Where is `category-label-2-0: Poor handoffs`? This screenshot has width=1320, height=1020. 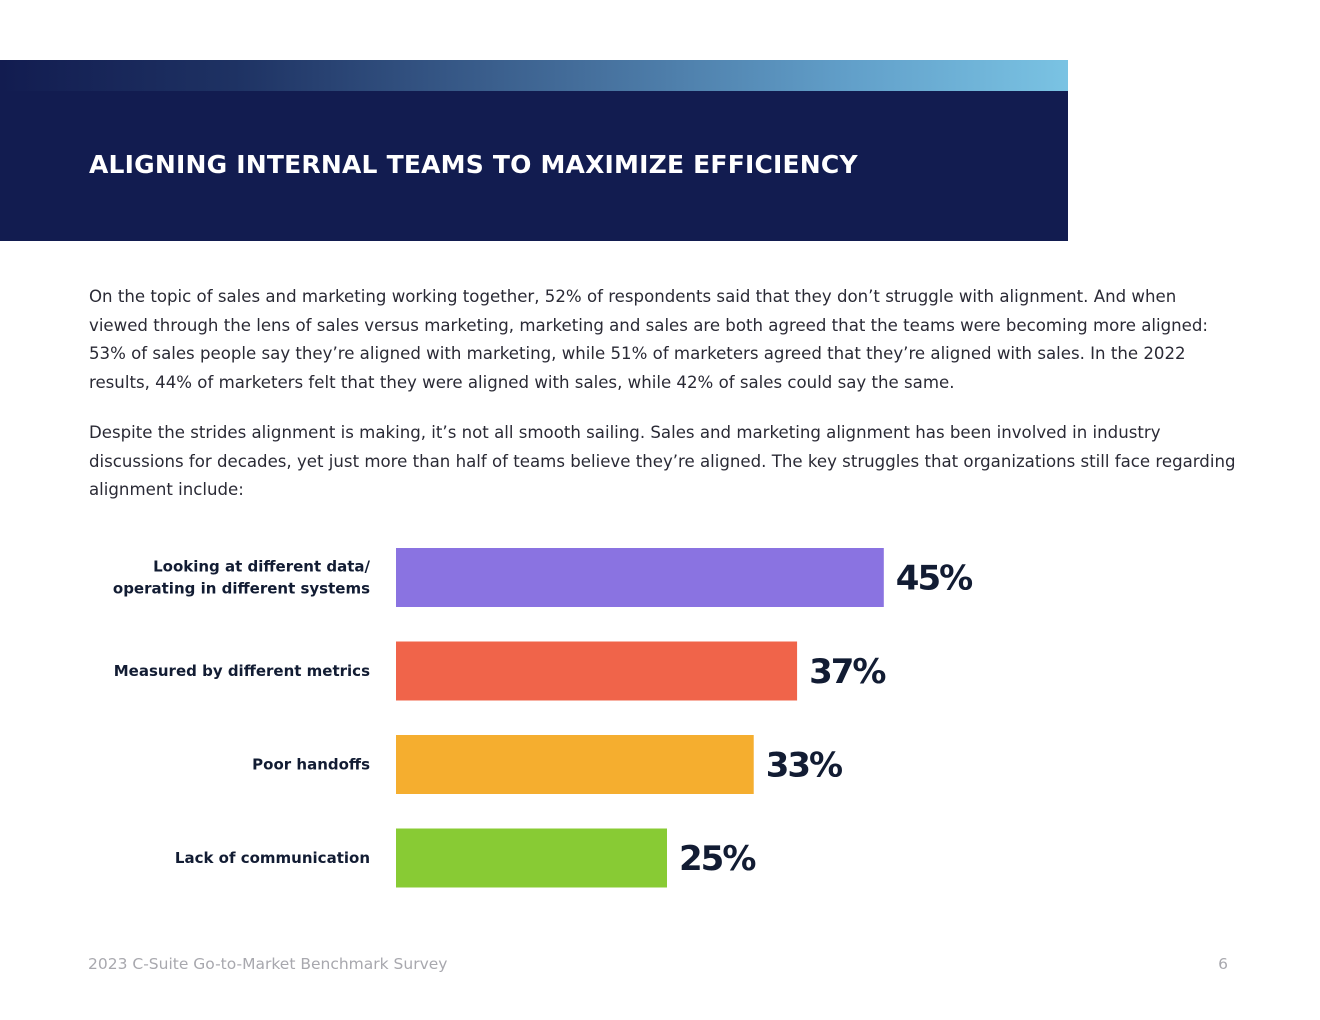
category-label-2-0: Poor handoffs is located at coordinates (311, 765).